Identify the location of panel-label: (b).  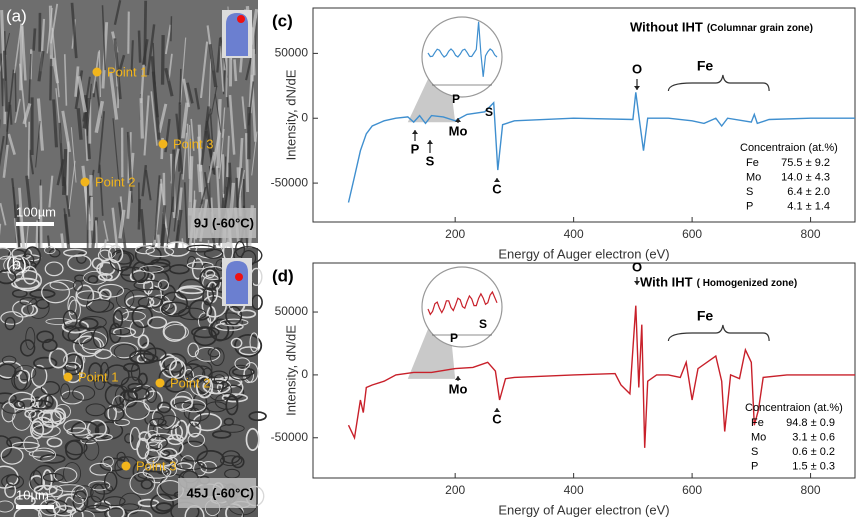
(16, 263).